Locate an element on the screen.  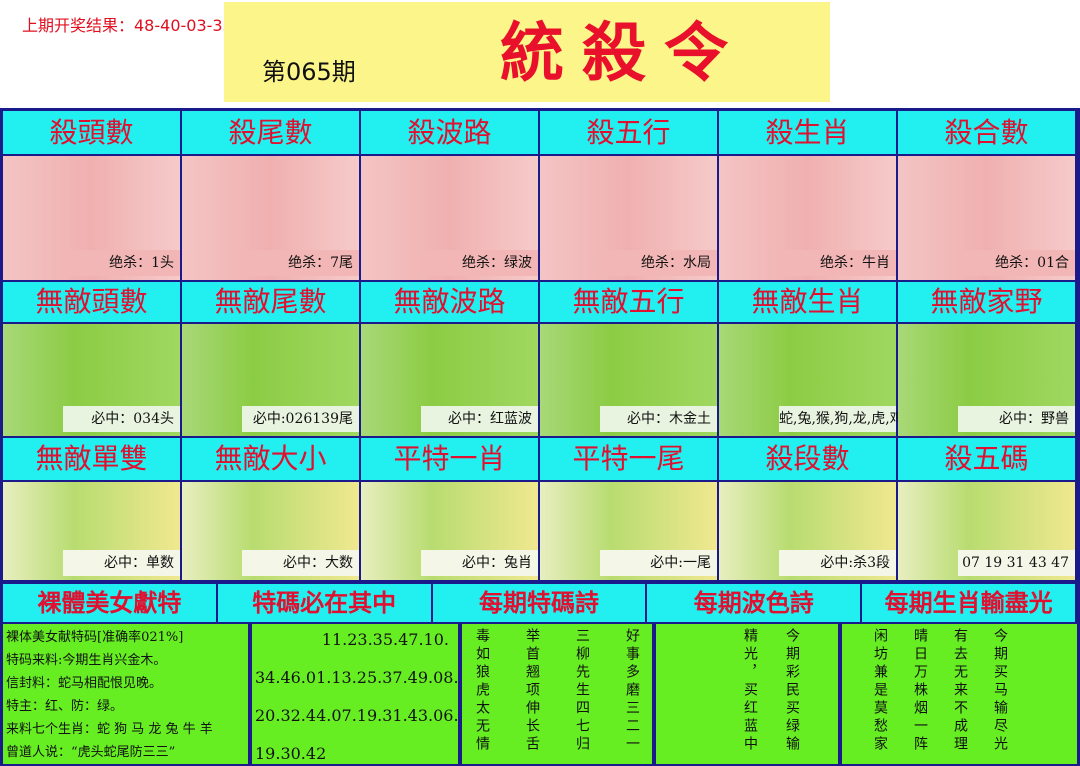
bottom-header: 特碼必在其中 is located at coordinates (324, 603).